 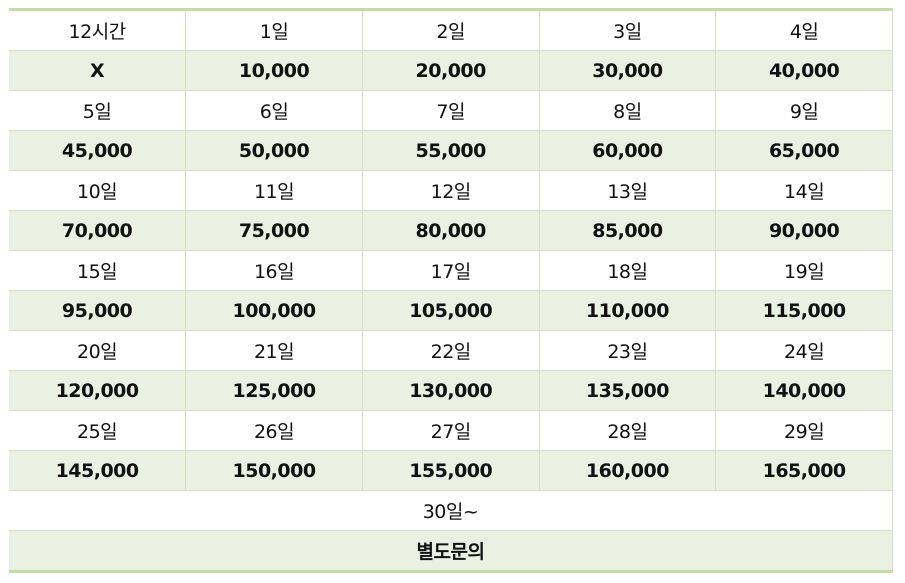 I want to click on price-cell: 145,000, so click(x=98, y=470).